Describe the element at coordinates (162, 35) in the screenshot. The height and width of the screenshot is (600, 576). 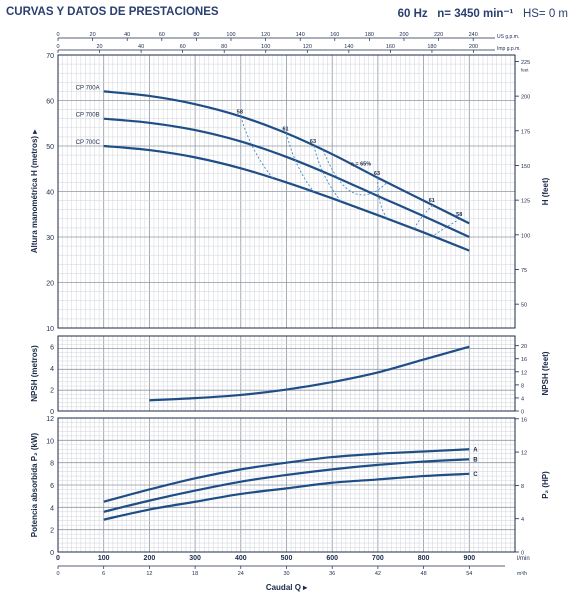
I see `top-us-tick-label: 60` at that location.